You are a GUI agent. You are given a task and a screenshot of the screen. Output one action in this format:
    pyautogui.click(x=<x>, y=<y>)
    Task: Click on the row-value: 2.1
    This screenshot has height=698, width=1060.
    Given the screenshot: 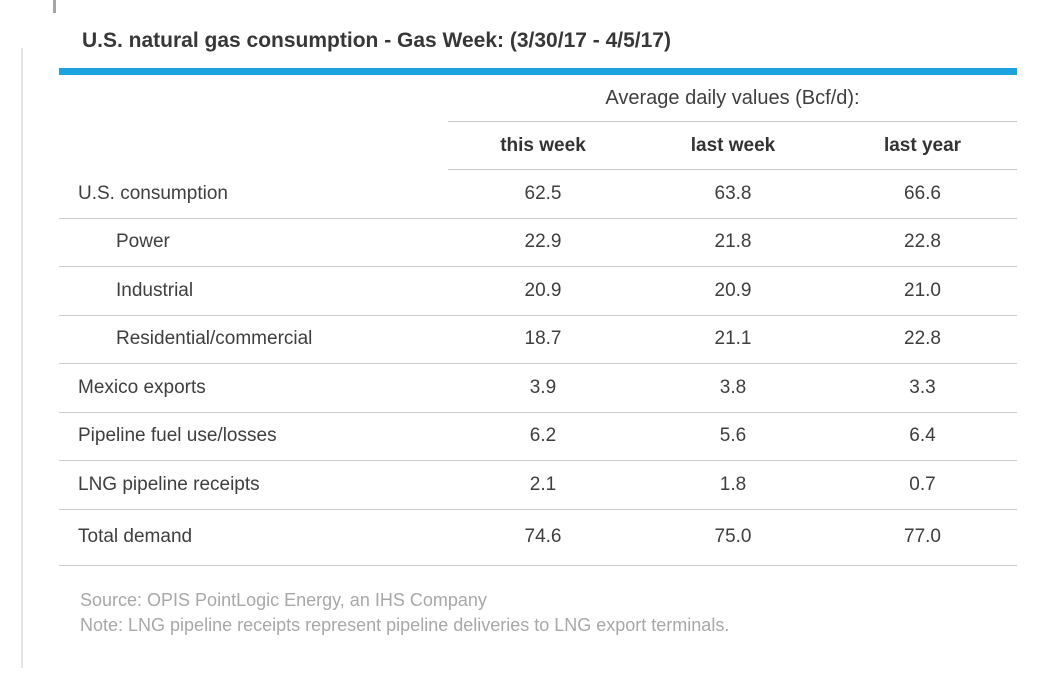 What is the action you would take?
    pyautogui.click(x=543, y=484)
    